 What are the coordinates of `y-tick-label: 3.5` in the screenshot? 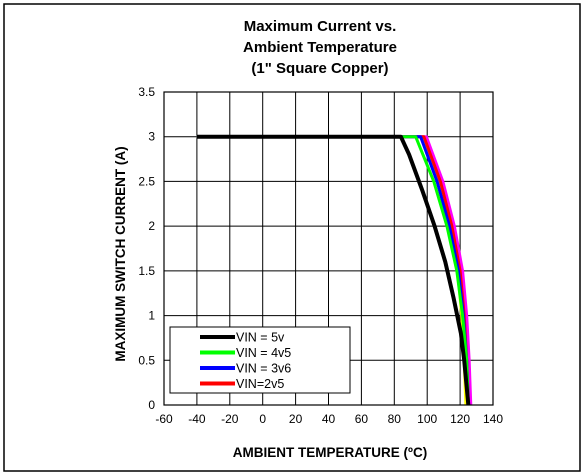 It's located at (146, 92).